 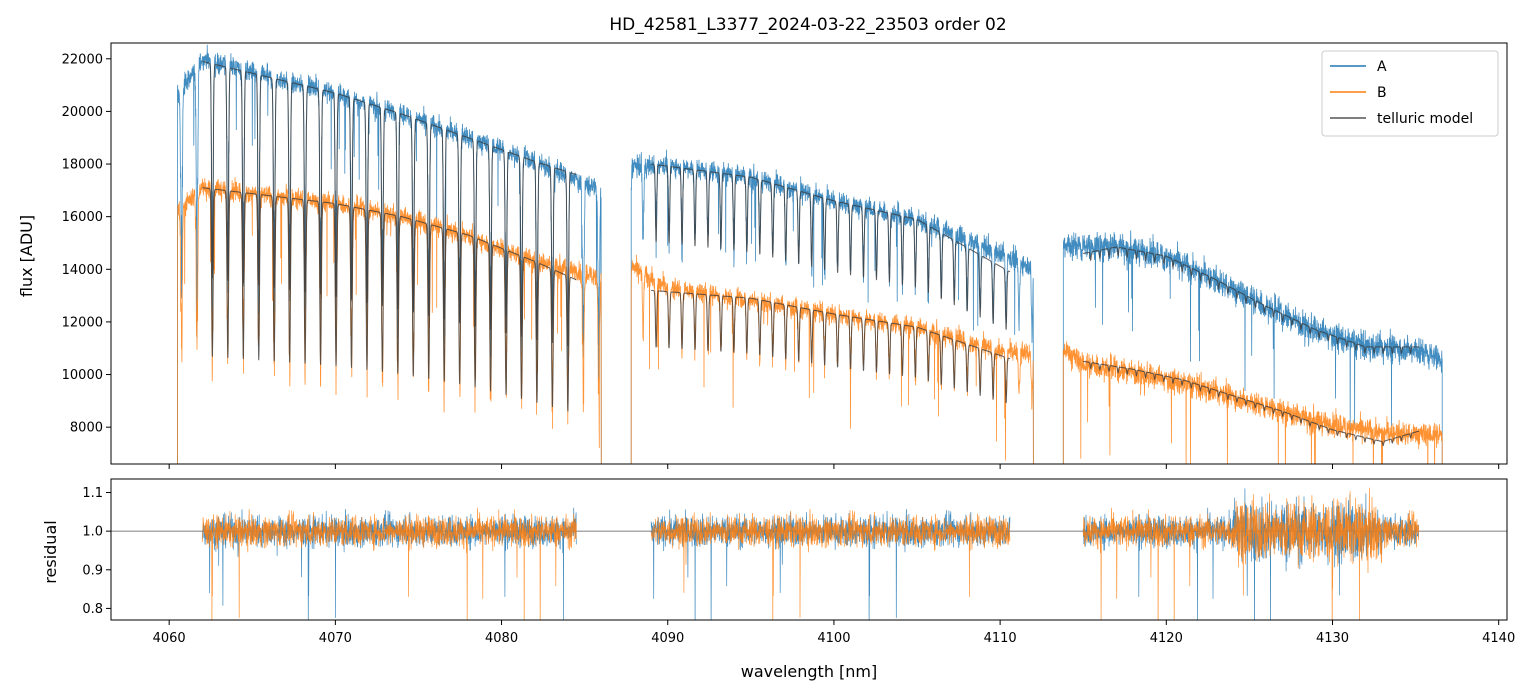 I want to click on residual-x-tick-label: 4070, so click(x=335, y=638).